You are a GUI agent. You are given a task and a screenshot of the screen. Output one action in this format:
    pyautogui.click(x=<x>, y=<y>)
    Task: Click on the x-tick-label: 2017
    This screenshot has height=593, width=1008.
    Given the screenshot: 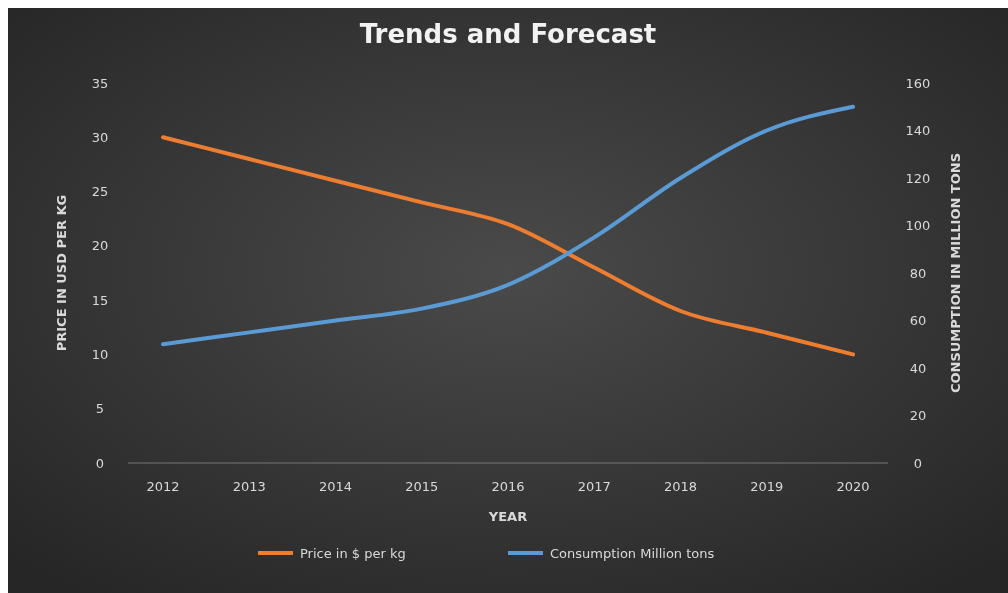 What is the action you would take?
    pyautogui.click(x=594, y=486)
    